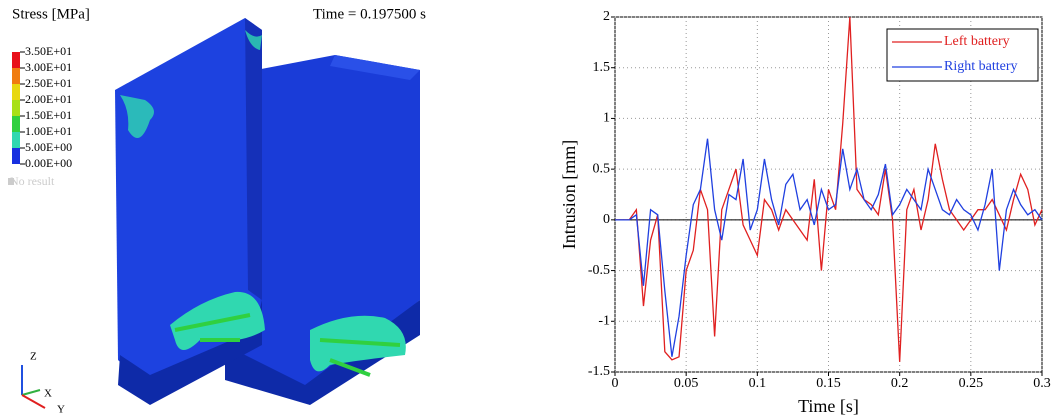  What do you see at coordinates (48, 67) in the screenshot?
I see `colorbar-label: 3.00E+01` at bounding box center [48, 67].